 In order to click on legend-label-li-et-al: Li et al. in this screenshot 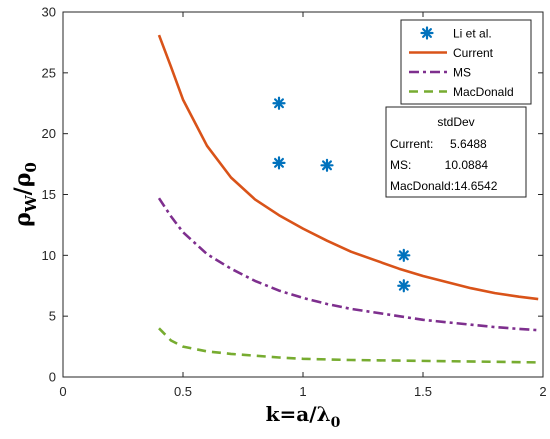, I will do `click(472, 34)`.